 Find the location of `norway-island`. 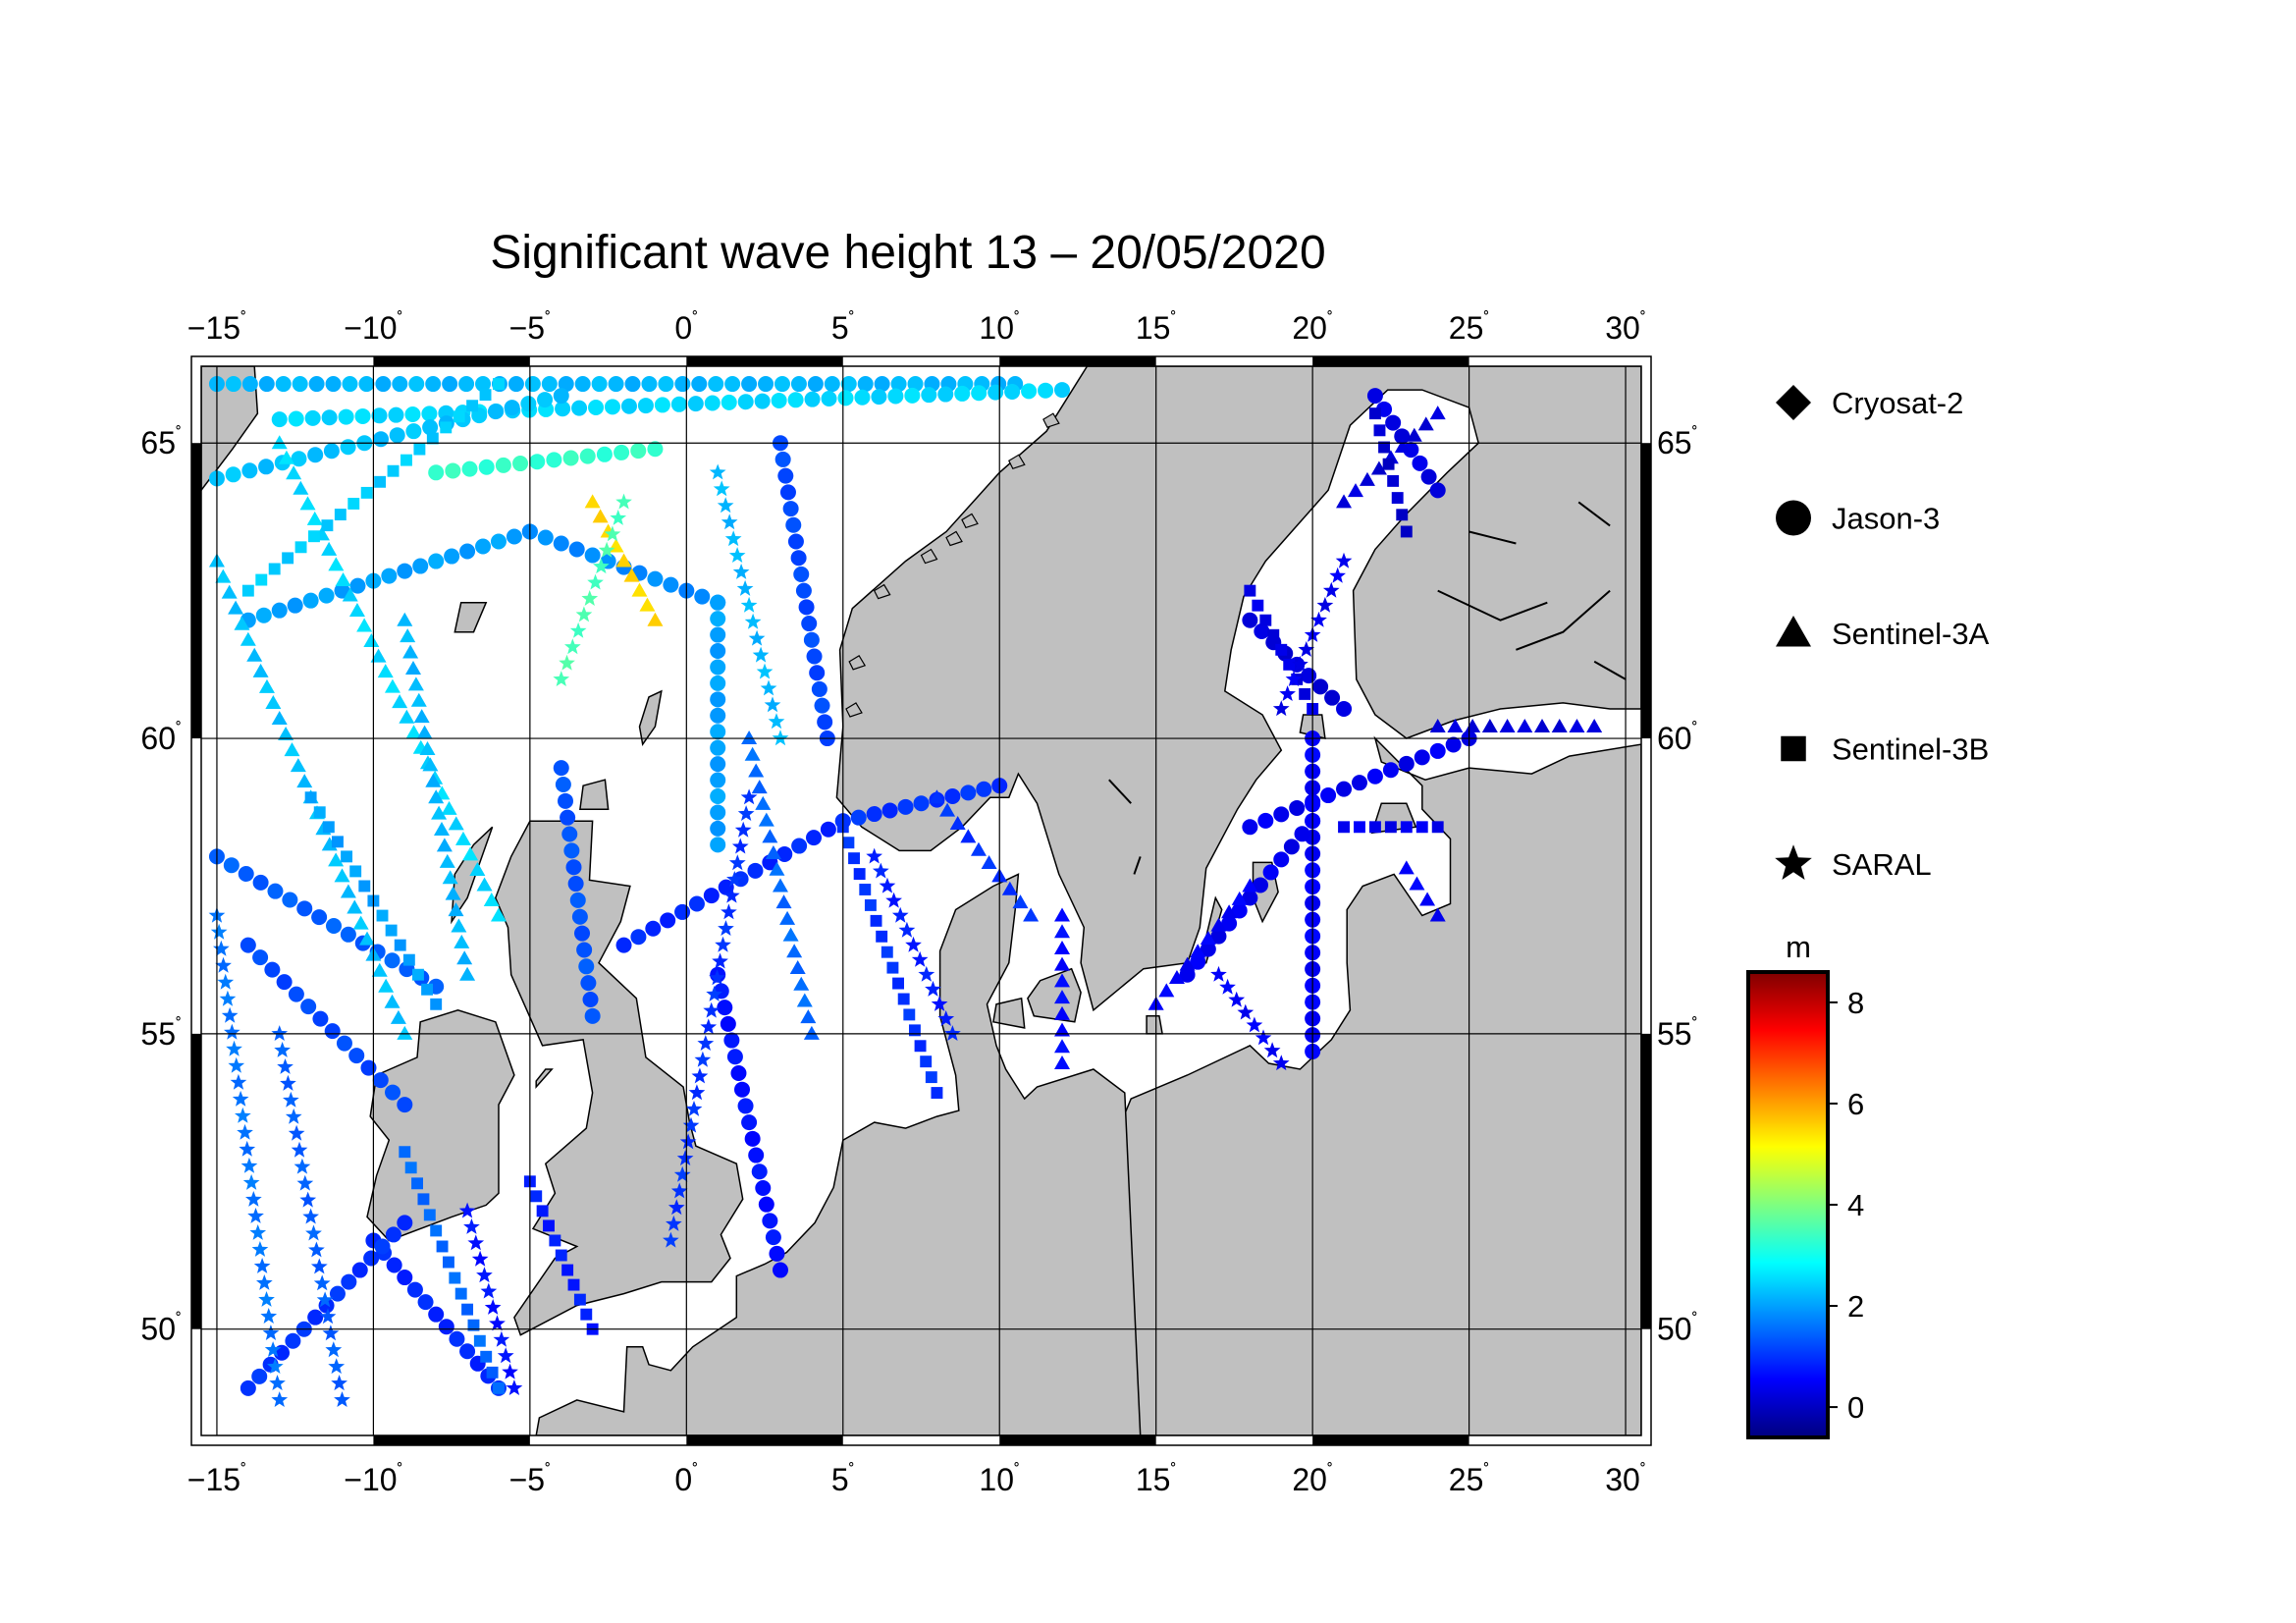

norway-island is located at coordinates (954, 539).